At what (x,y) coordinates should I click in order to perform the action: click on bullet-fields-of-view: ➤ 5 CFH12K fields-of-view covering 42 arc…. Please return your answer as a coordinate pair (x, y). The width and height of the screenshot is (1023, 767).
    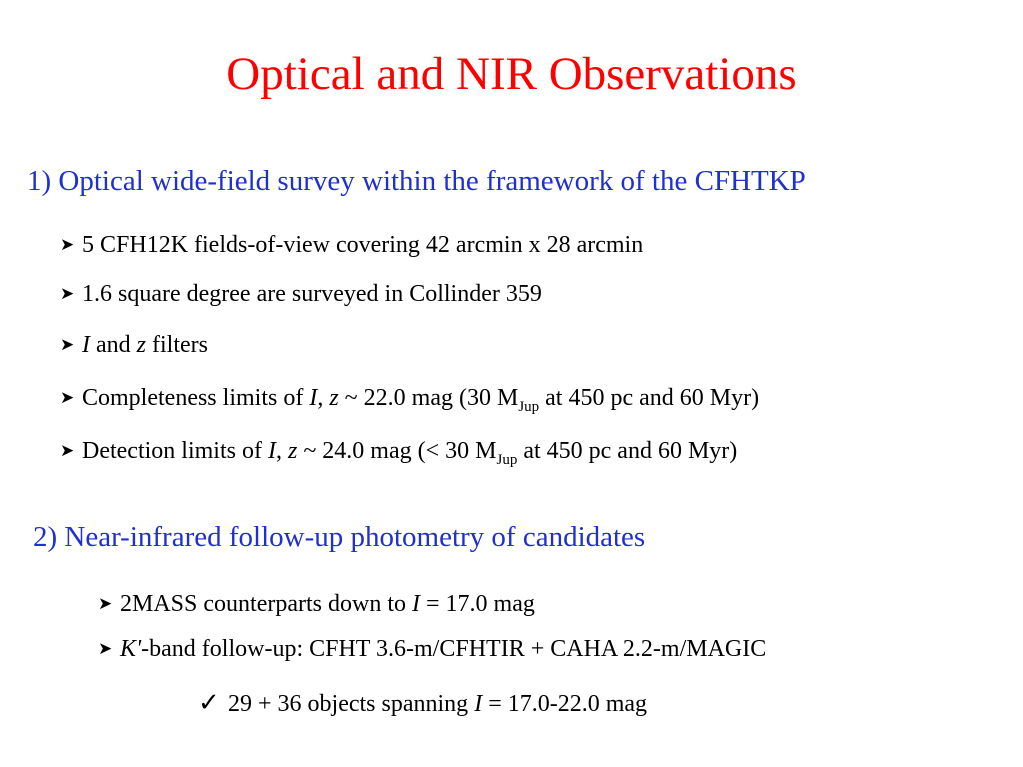
    Looking at the image, I should click on (351, 245).